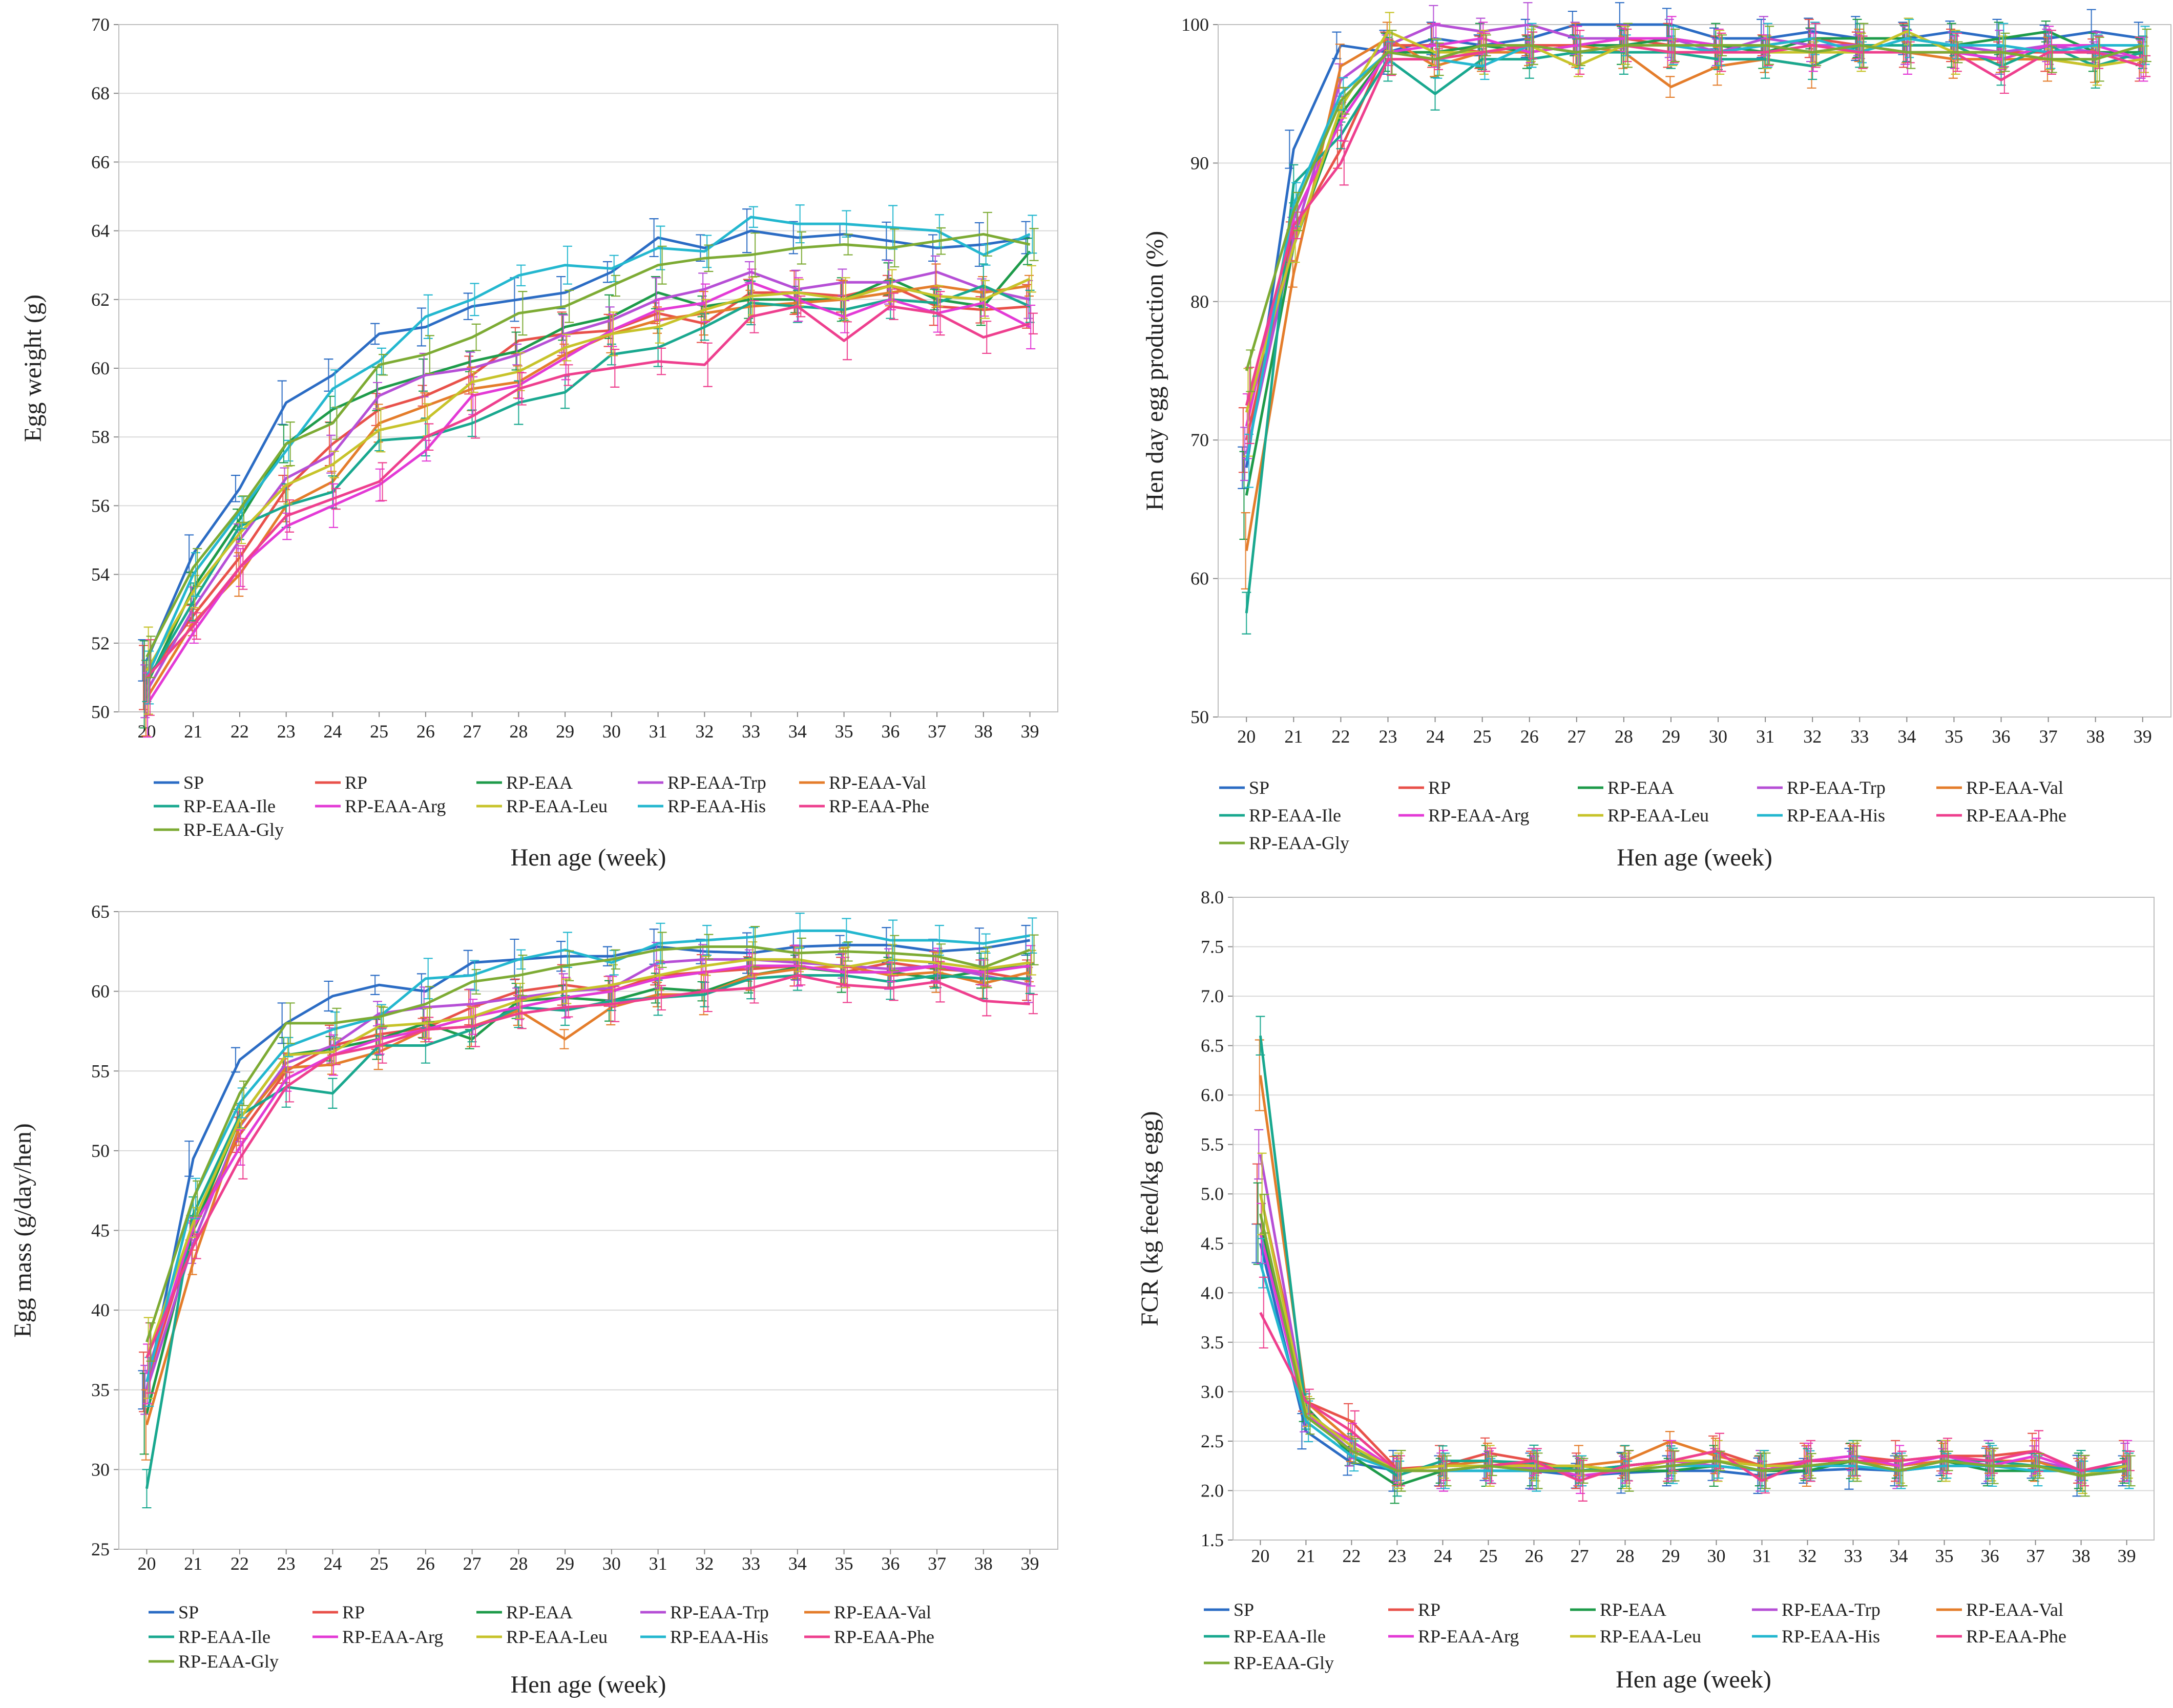  What do you see at coordinates (101, 1469) in the screenshot?
I see `y-tick-label: 30` at bounding box center [101, 1469].